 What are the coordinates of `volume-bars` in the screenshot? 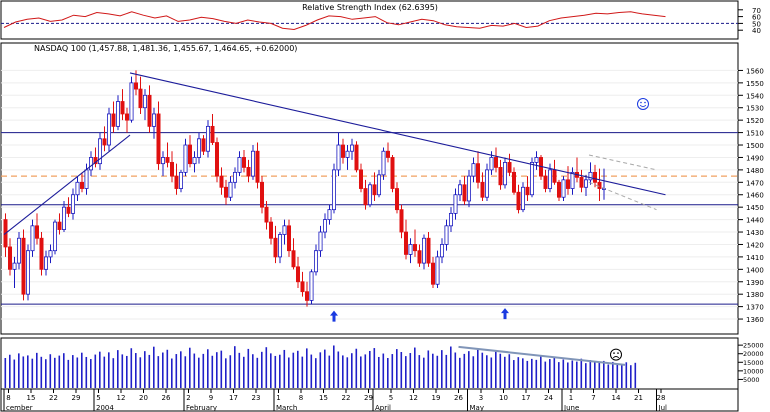 It's located at (320, 366).